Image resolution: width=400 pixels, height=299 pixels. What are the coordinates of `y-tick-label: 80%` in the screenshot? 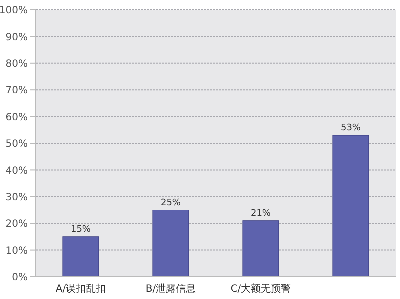 It's located at (17, 64).